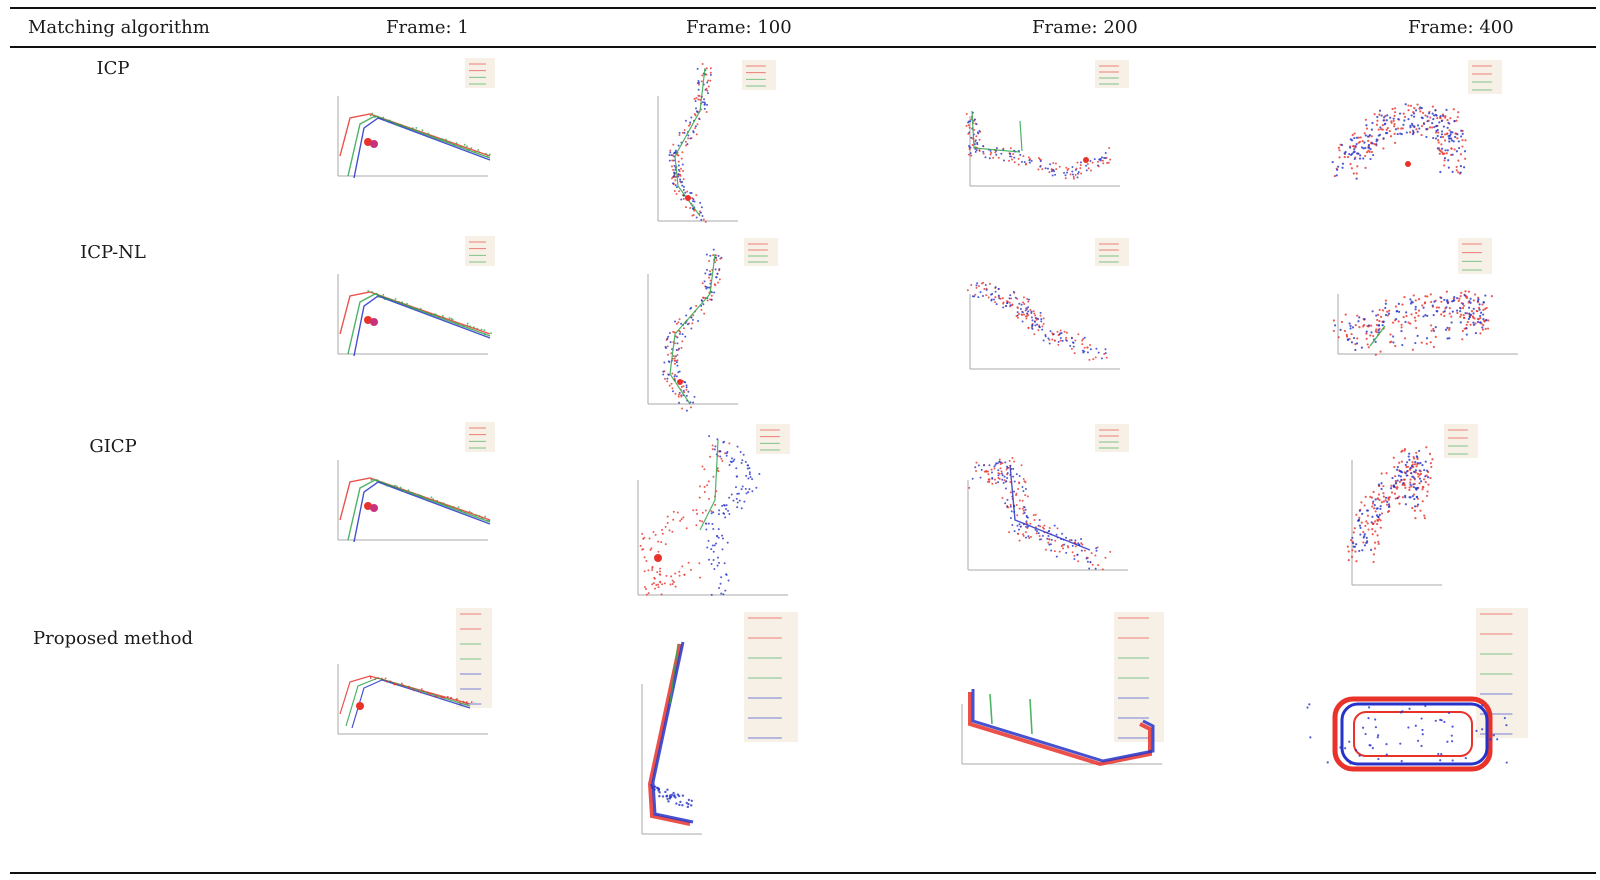 Image resolution: width=1600 pixels, height=880 pixels. I want to click on header-frame-1: Frame: 1, so click(427, 27).